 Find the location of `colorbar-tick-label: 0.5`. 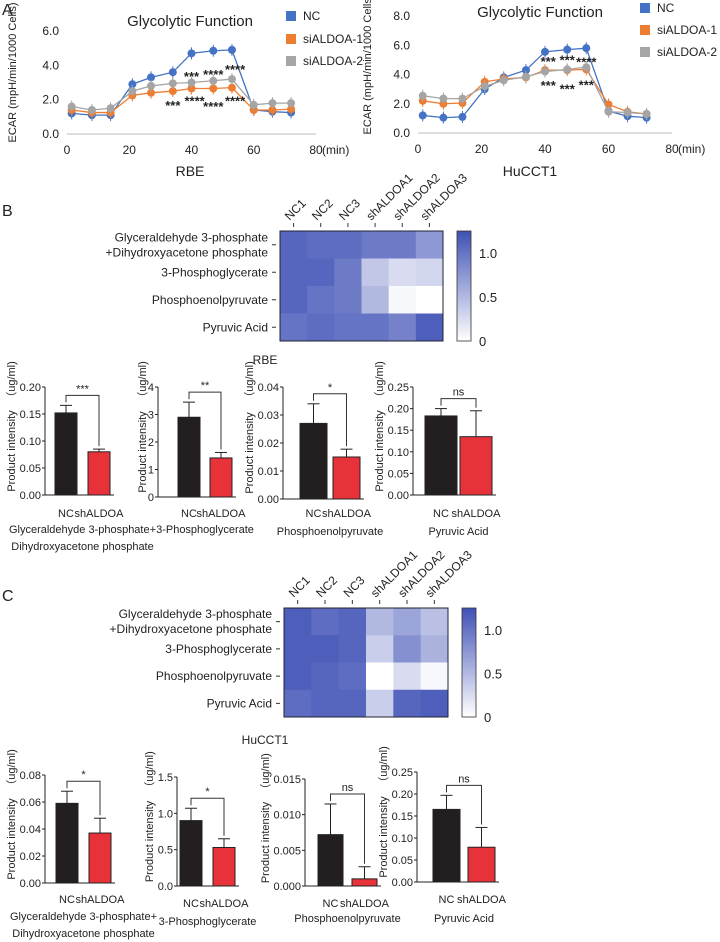

colorbar-tick-label: 0.5 is located at coordinates (493, 673).